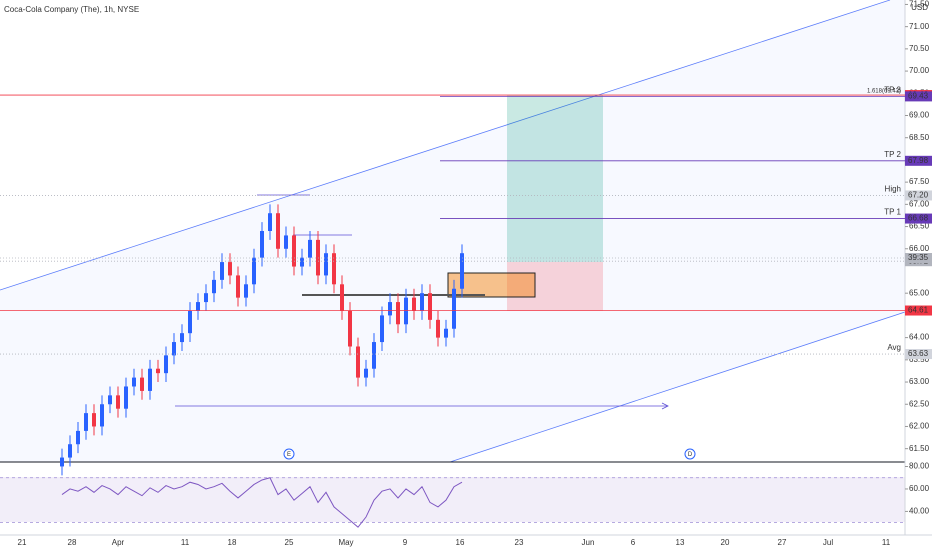 Image resolution: width=932 pixels, height=550 pixels. Describe the element at coordinates (919, 137) in the screenshot. I see `y-tick-label: 68.50` at that location.